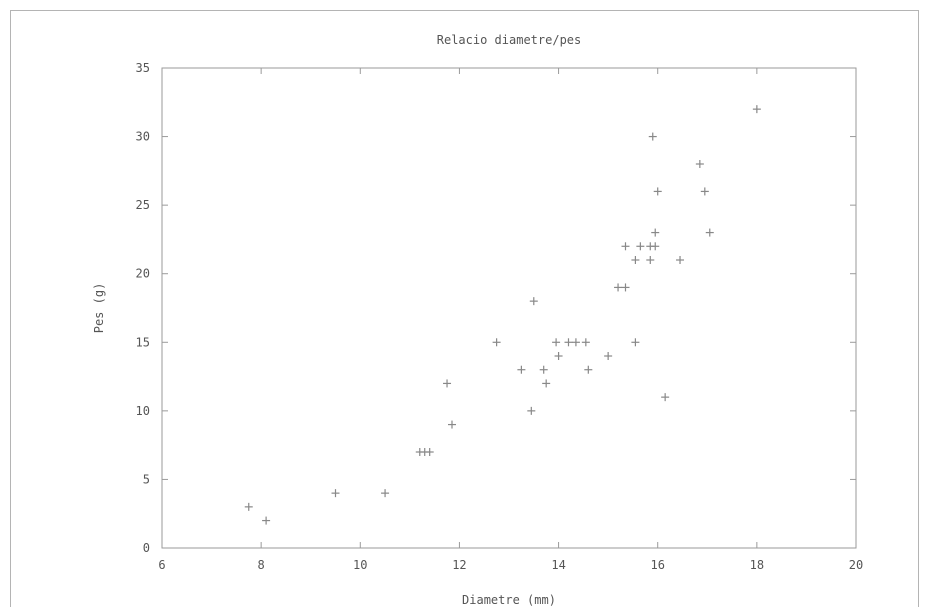  Describe the element at coordinates (99, 308) in the screenshot. I see `y-axis-label: Pes (g)` at that location.